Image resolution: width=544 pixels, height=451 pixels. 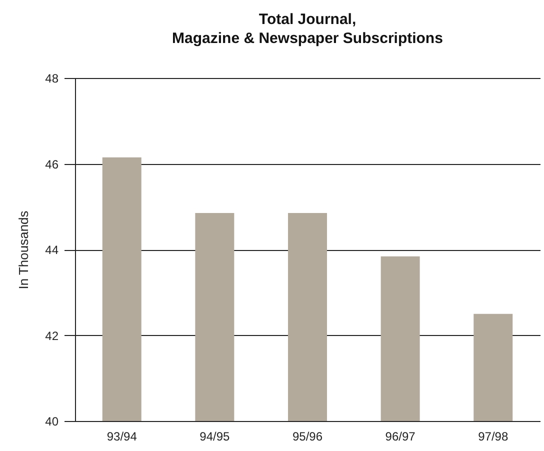 I want to click on x-tick-label: 97/98, so click(x=493, y=437).